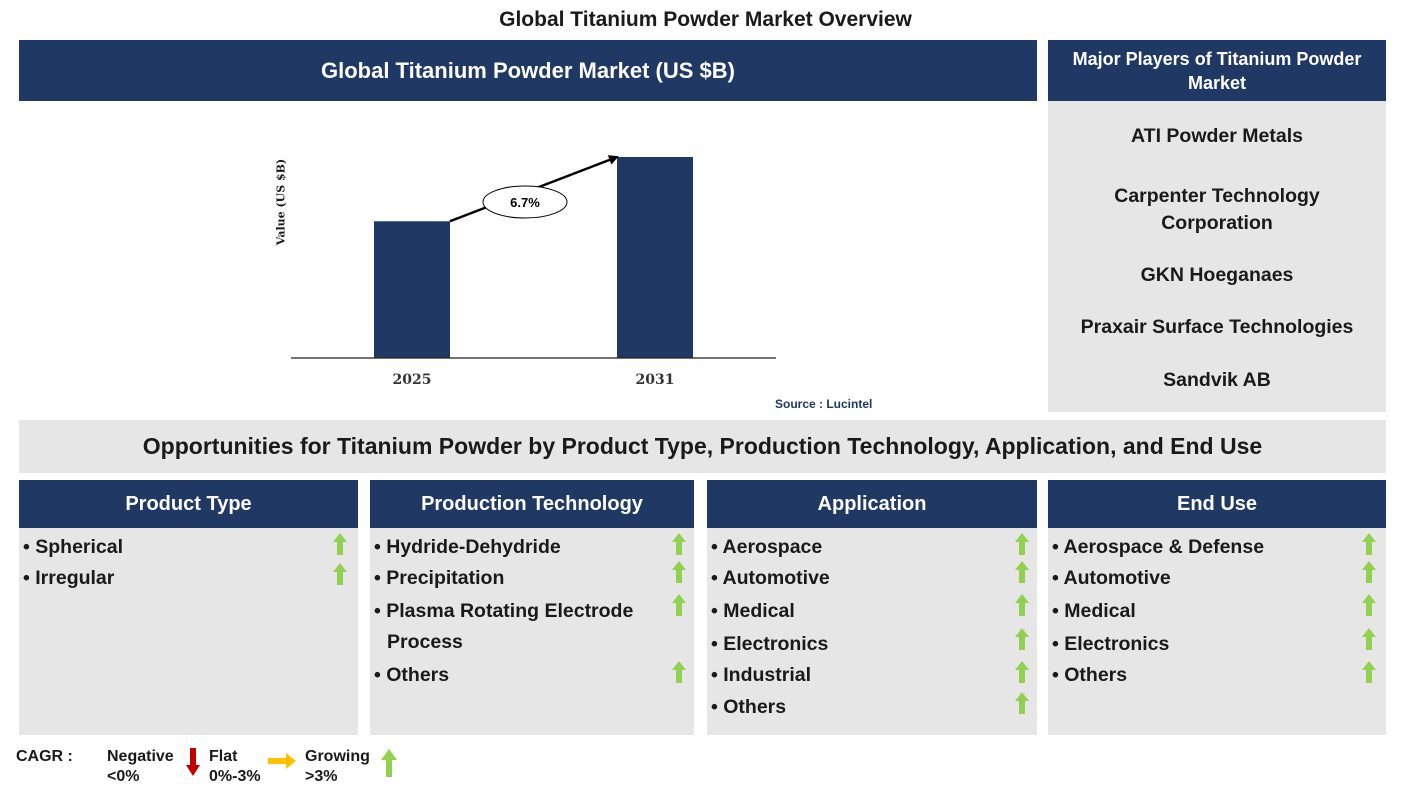 This screenshot has width=1411, height=789. What do you see at coordinates (761, 675) in the screenshot?
I see `list-item: • Industrial` at bounding box center [761, 675].